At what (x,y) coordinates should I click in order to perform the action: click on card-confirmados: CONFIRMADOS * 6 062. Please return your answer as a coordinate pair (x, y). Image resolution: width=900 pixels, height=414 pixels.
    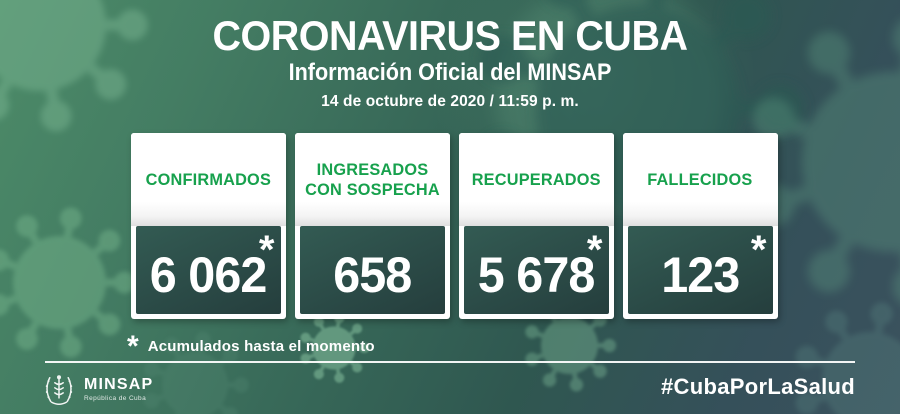
    Looking at the image, I should click on (208, 226).